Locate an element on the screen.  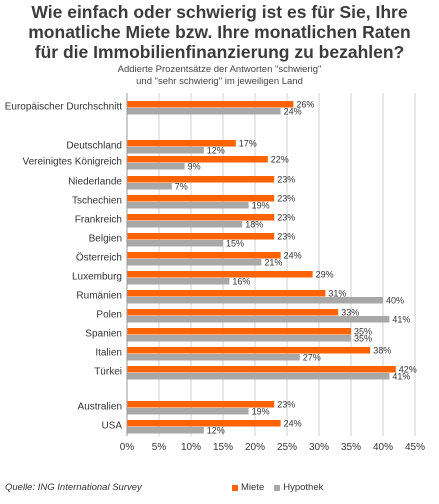
x-tick-label: 0% is located at coordinates (127, 447).